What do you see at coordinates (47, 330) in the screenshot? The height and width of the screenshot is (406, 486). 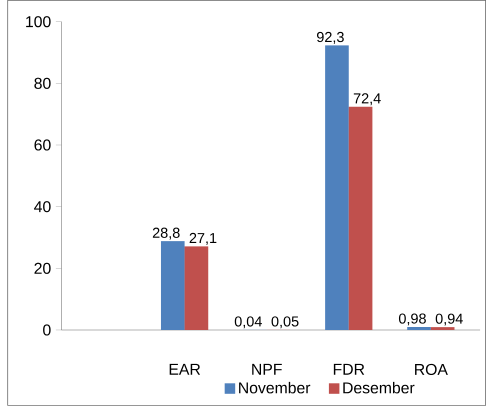 I see `y-tick-label: 0` at bounding box center [47, 330].